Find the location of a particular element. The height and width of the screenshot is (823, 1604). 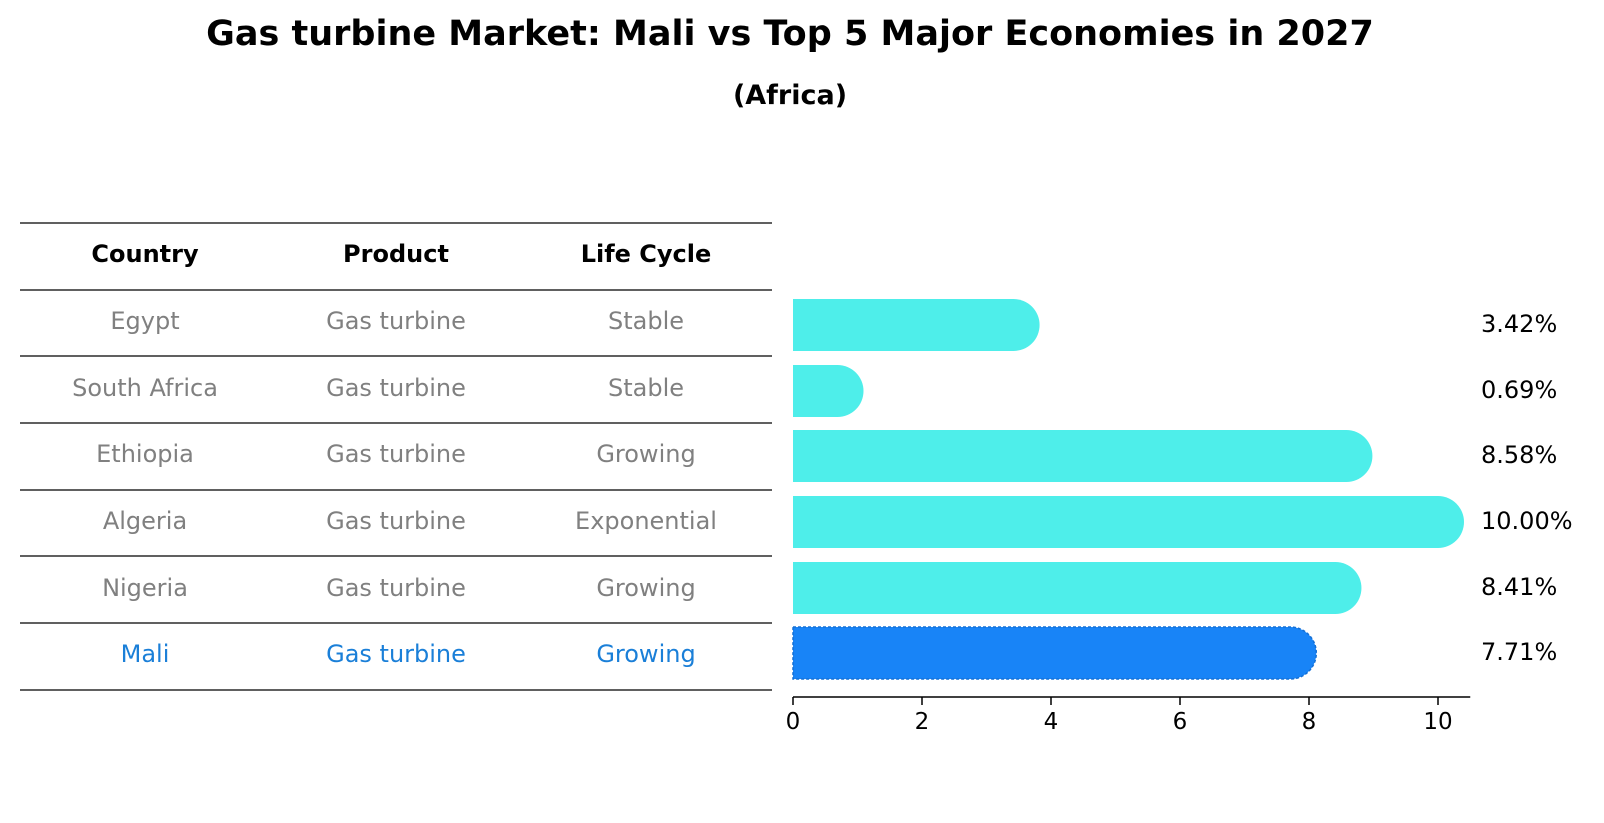

value-label-mali: 7.71% is located at coordinates (1519, 652).